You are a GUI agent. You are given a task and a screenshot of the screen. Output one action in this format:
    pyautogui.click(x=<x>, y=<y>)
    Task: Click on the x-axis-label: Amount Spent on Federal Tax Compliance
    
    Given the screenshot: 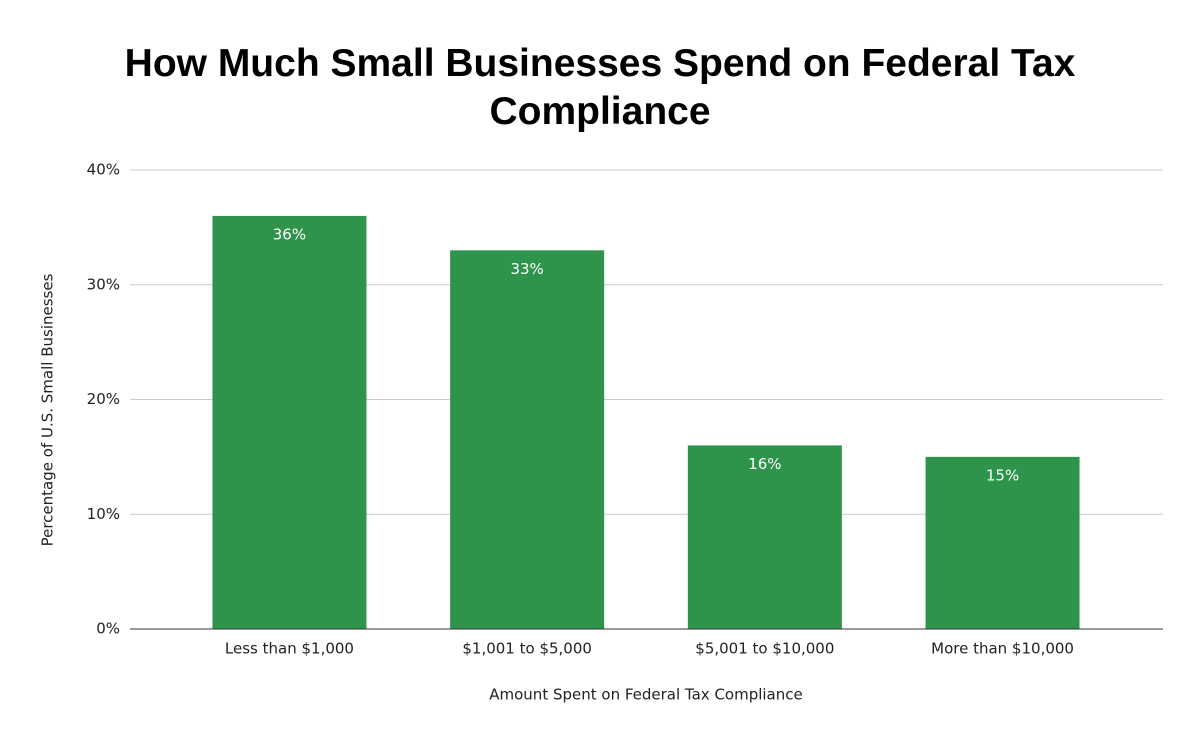 What is the action you would take?
    pyautogui.click(x=645, y=695)
    